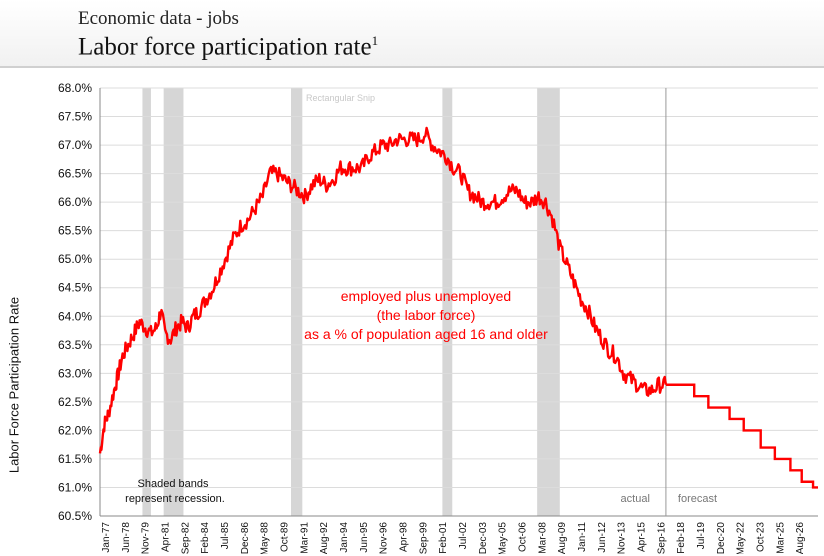 The height and width of the screenshot is (556, 824). What do you see at coordinates (503, 538) in the screenshot?
I see `x-tick-label: May-05` at bounding box center [503, 538].